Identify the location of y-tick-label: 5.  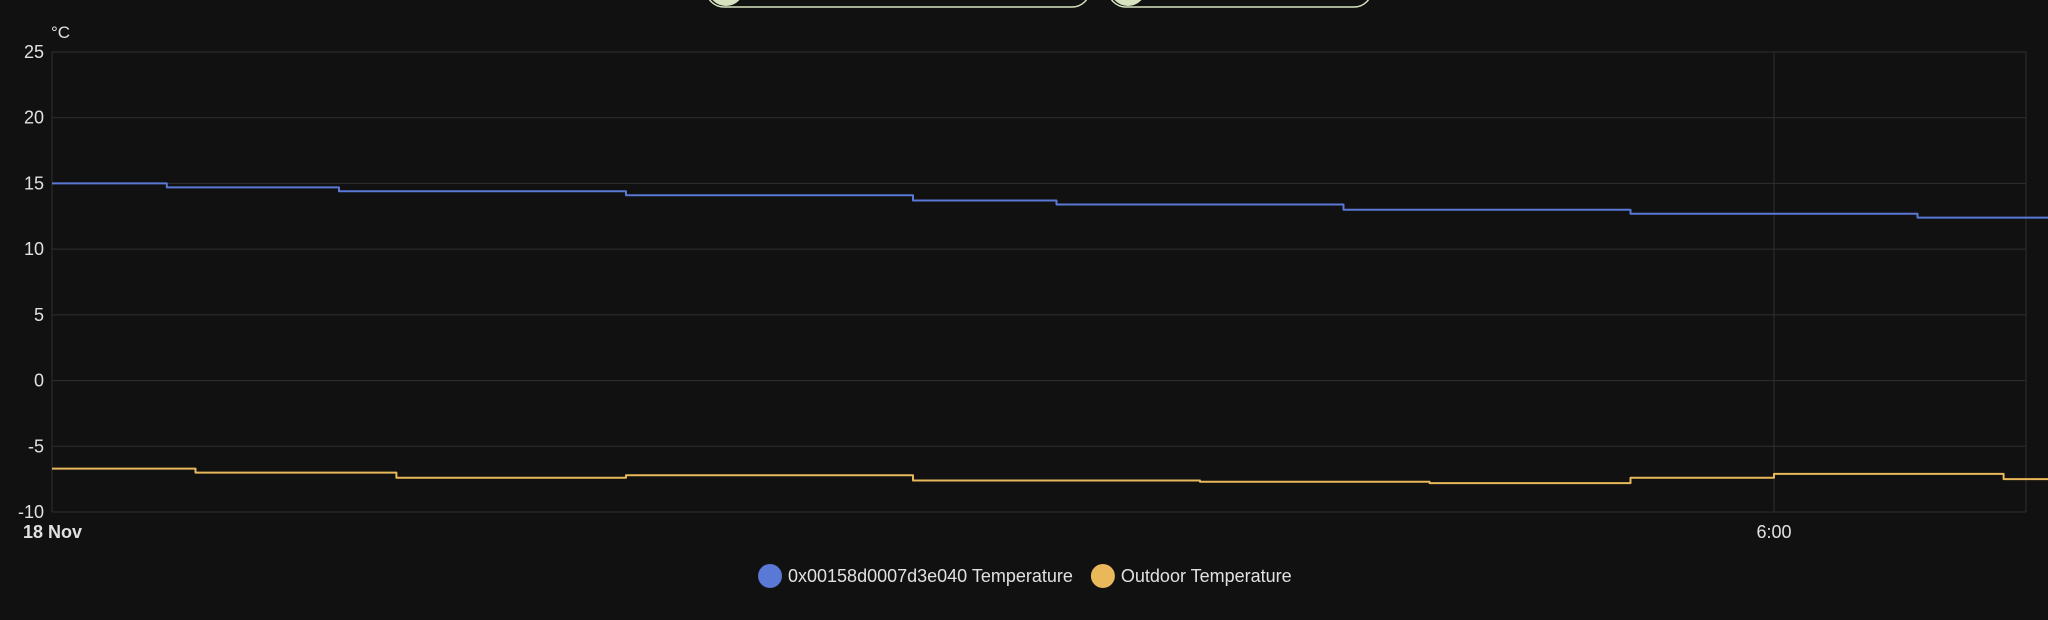
(39, 315).